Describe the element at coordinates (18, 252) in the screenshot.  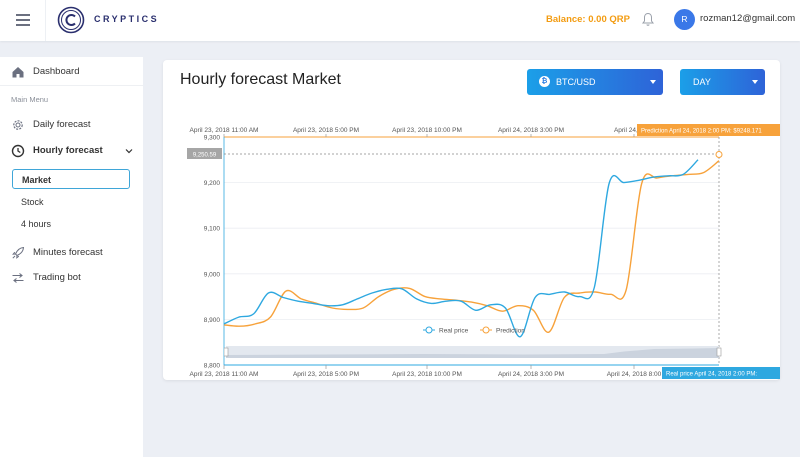
I see `rocket-icon` at that location.